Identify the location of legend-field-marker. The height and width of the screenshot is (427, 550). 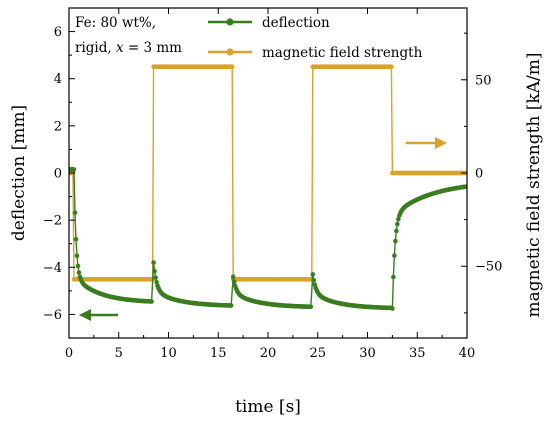
(230, 52).